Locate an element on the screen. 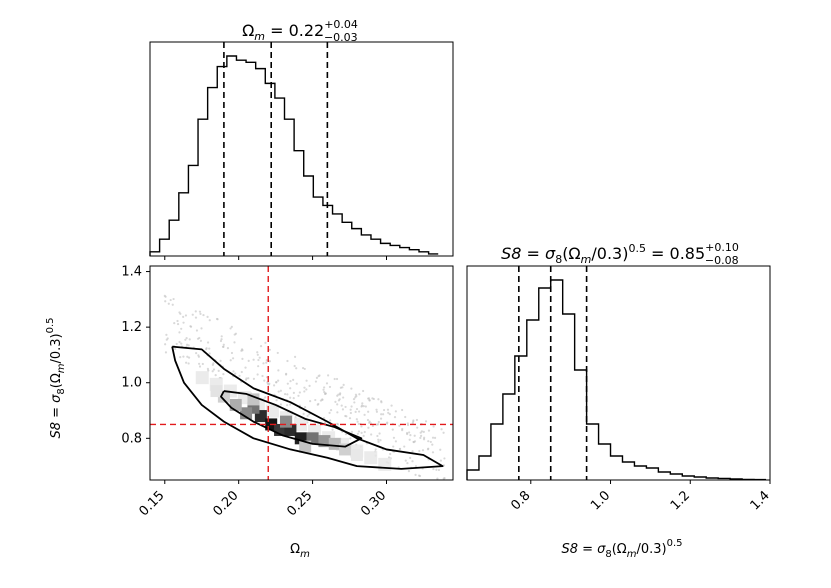 This screenshot has height=588, width=831. s8-x-tick-label: 1.0 is located at coordinates (600, 500).